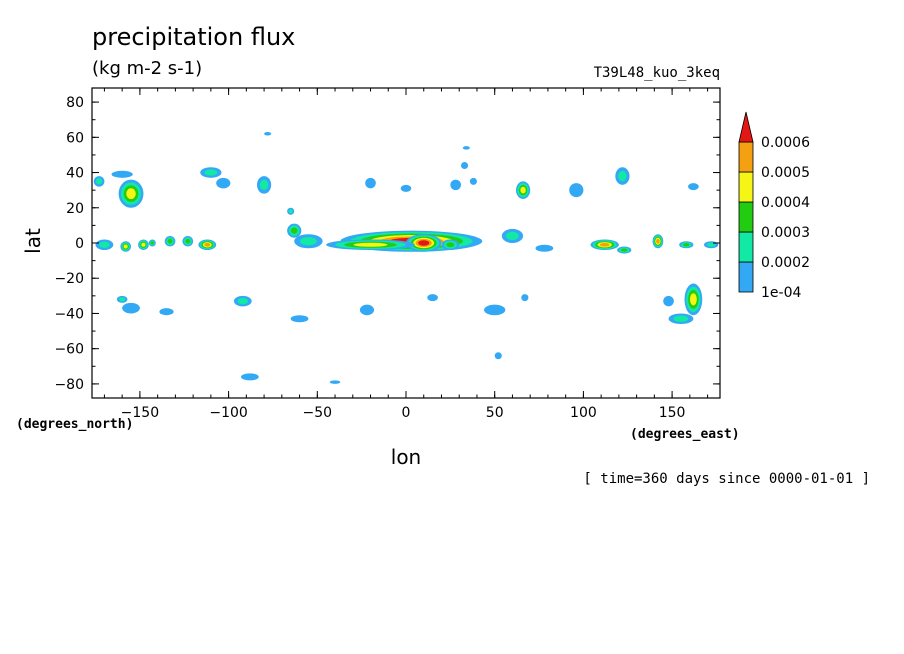  What do you see at coordinates (193, 37) in the screenshot?
I see `chart-title: precipitation flux` at bounding box center [193, 37].